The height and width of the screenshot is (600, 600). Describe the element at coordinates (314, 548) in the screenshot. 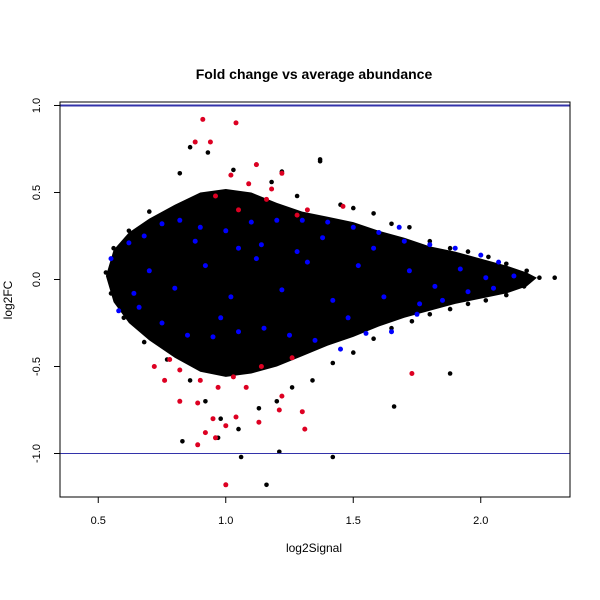

I see `x-axis-label: log2Signal` at that location.